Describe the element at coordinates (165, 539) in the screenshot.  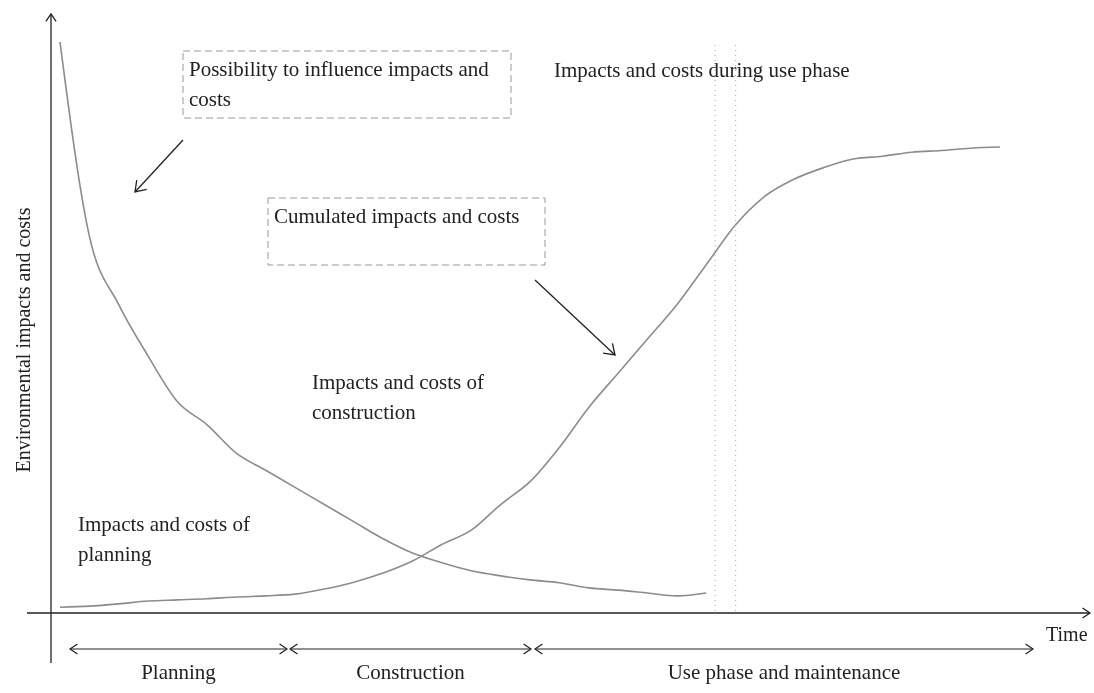
I see `annotation: Impacts and costs of planning` at that location.